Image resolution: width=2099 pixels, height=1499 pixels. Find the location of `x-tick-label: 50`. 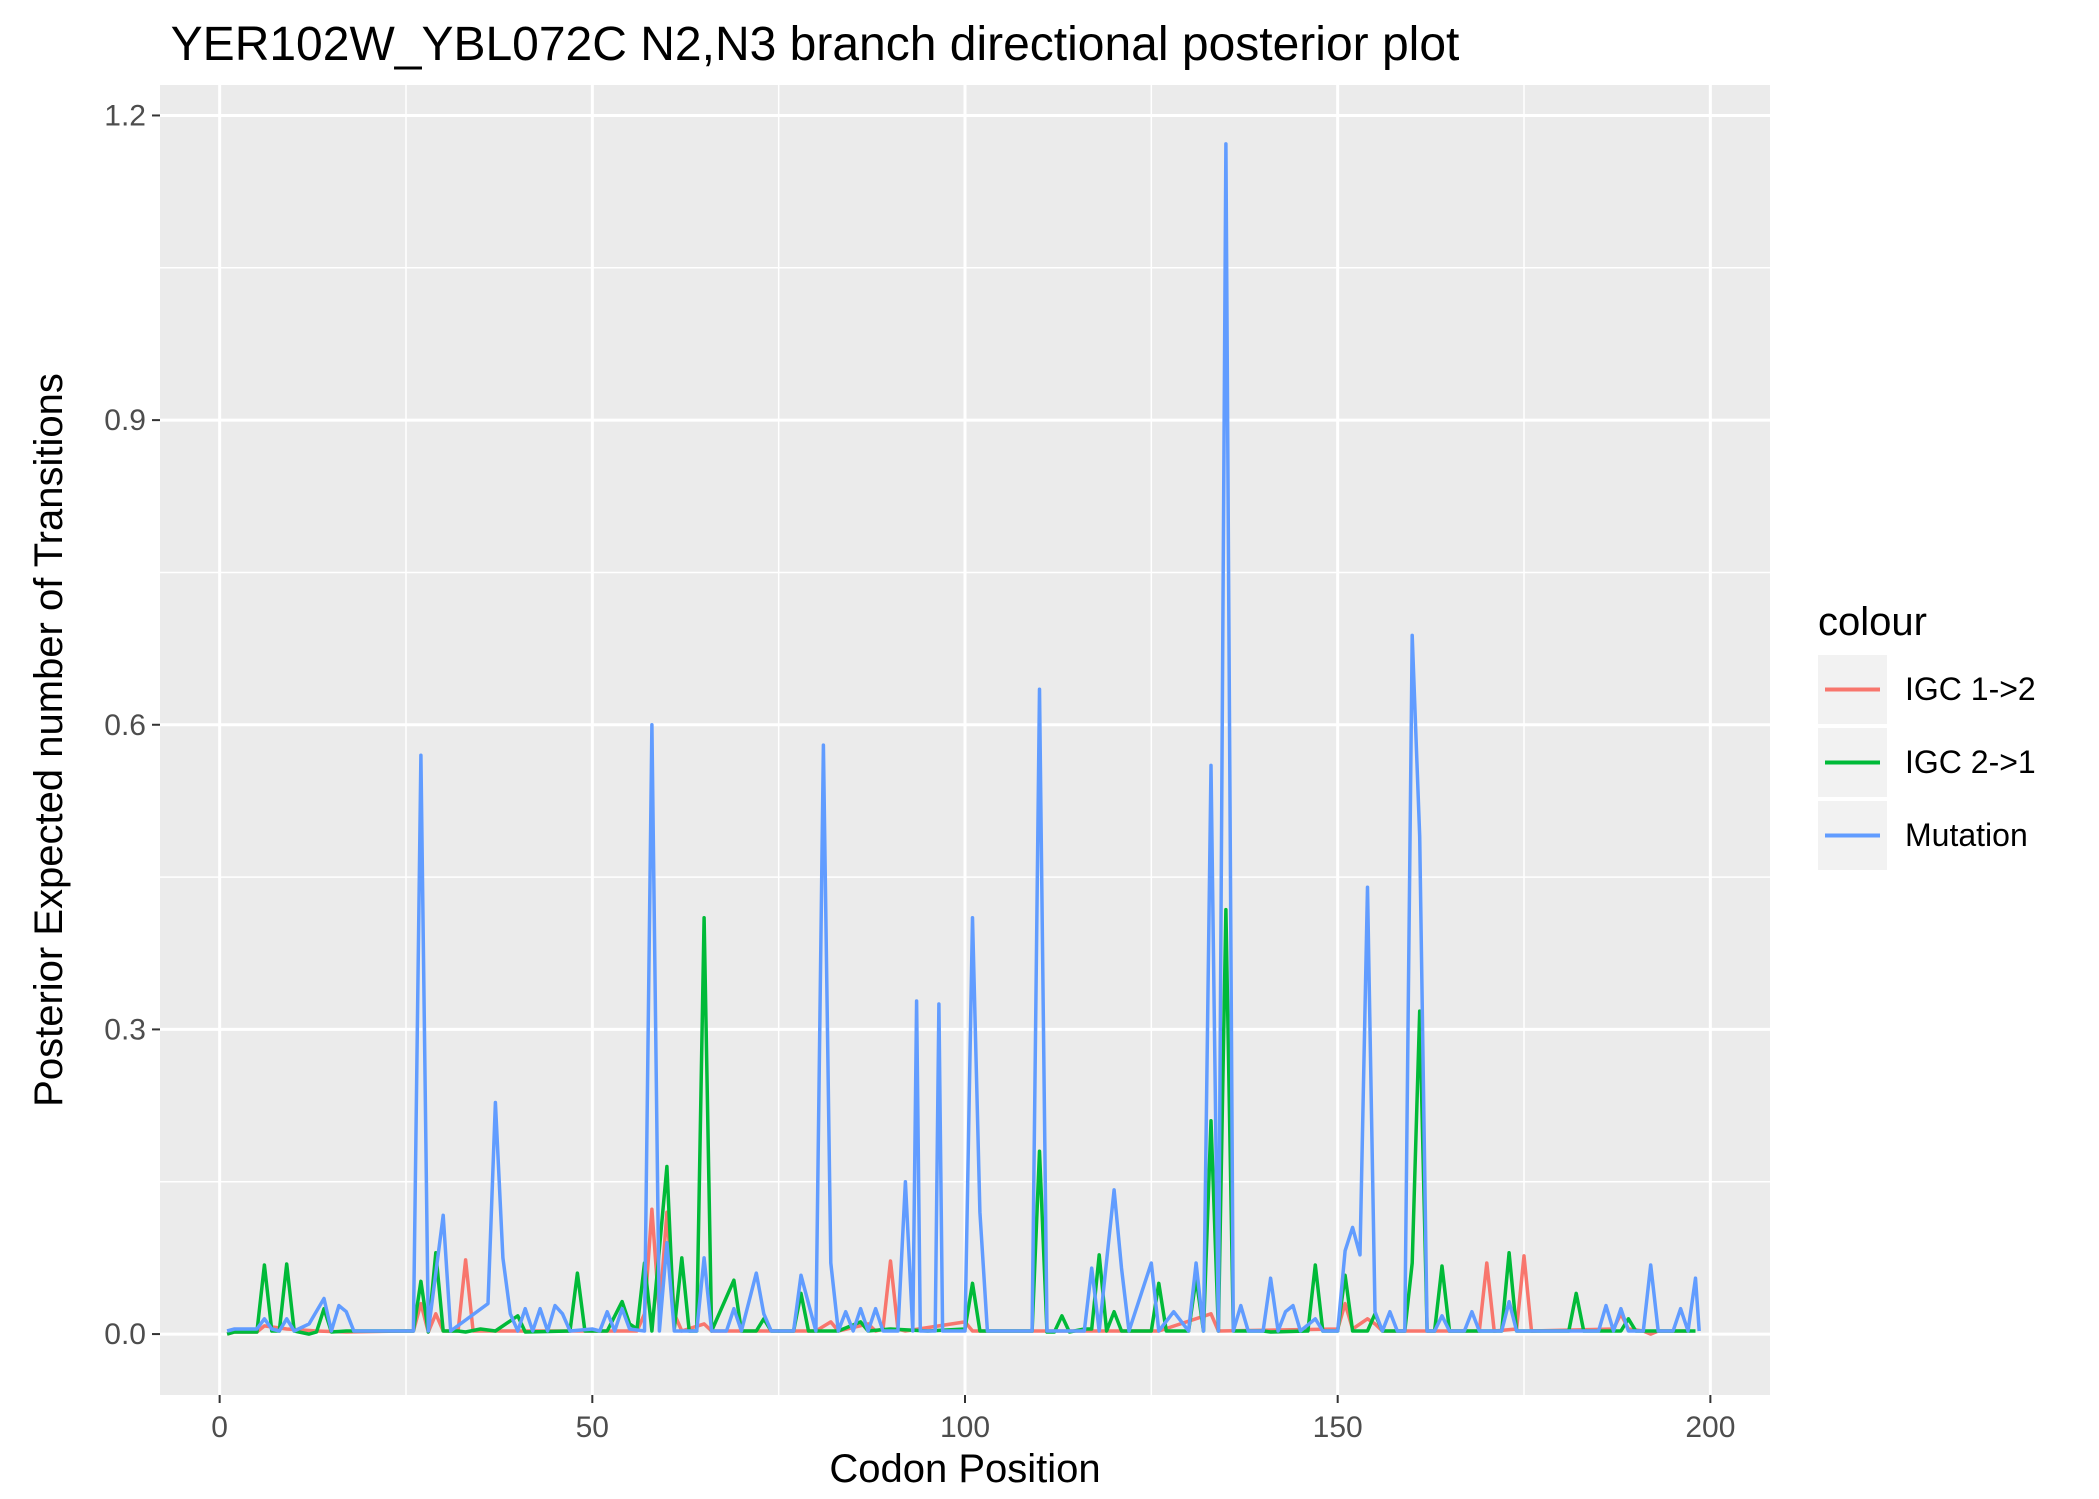

x-tick-label: 50 is located at coordinates (592, 1427).